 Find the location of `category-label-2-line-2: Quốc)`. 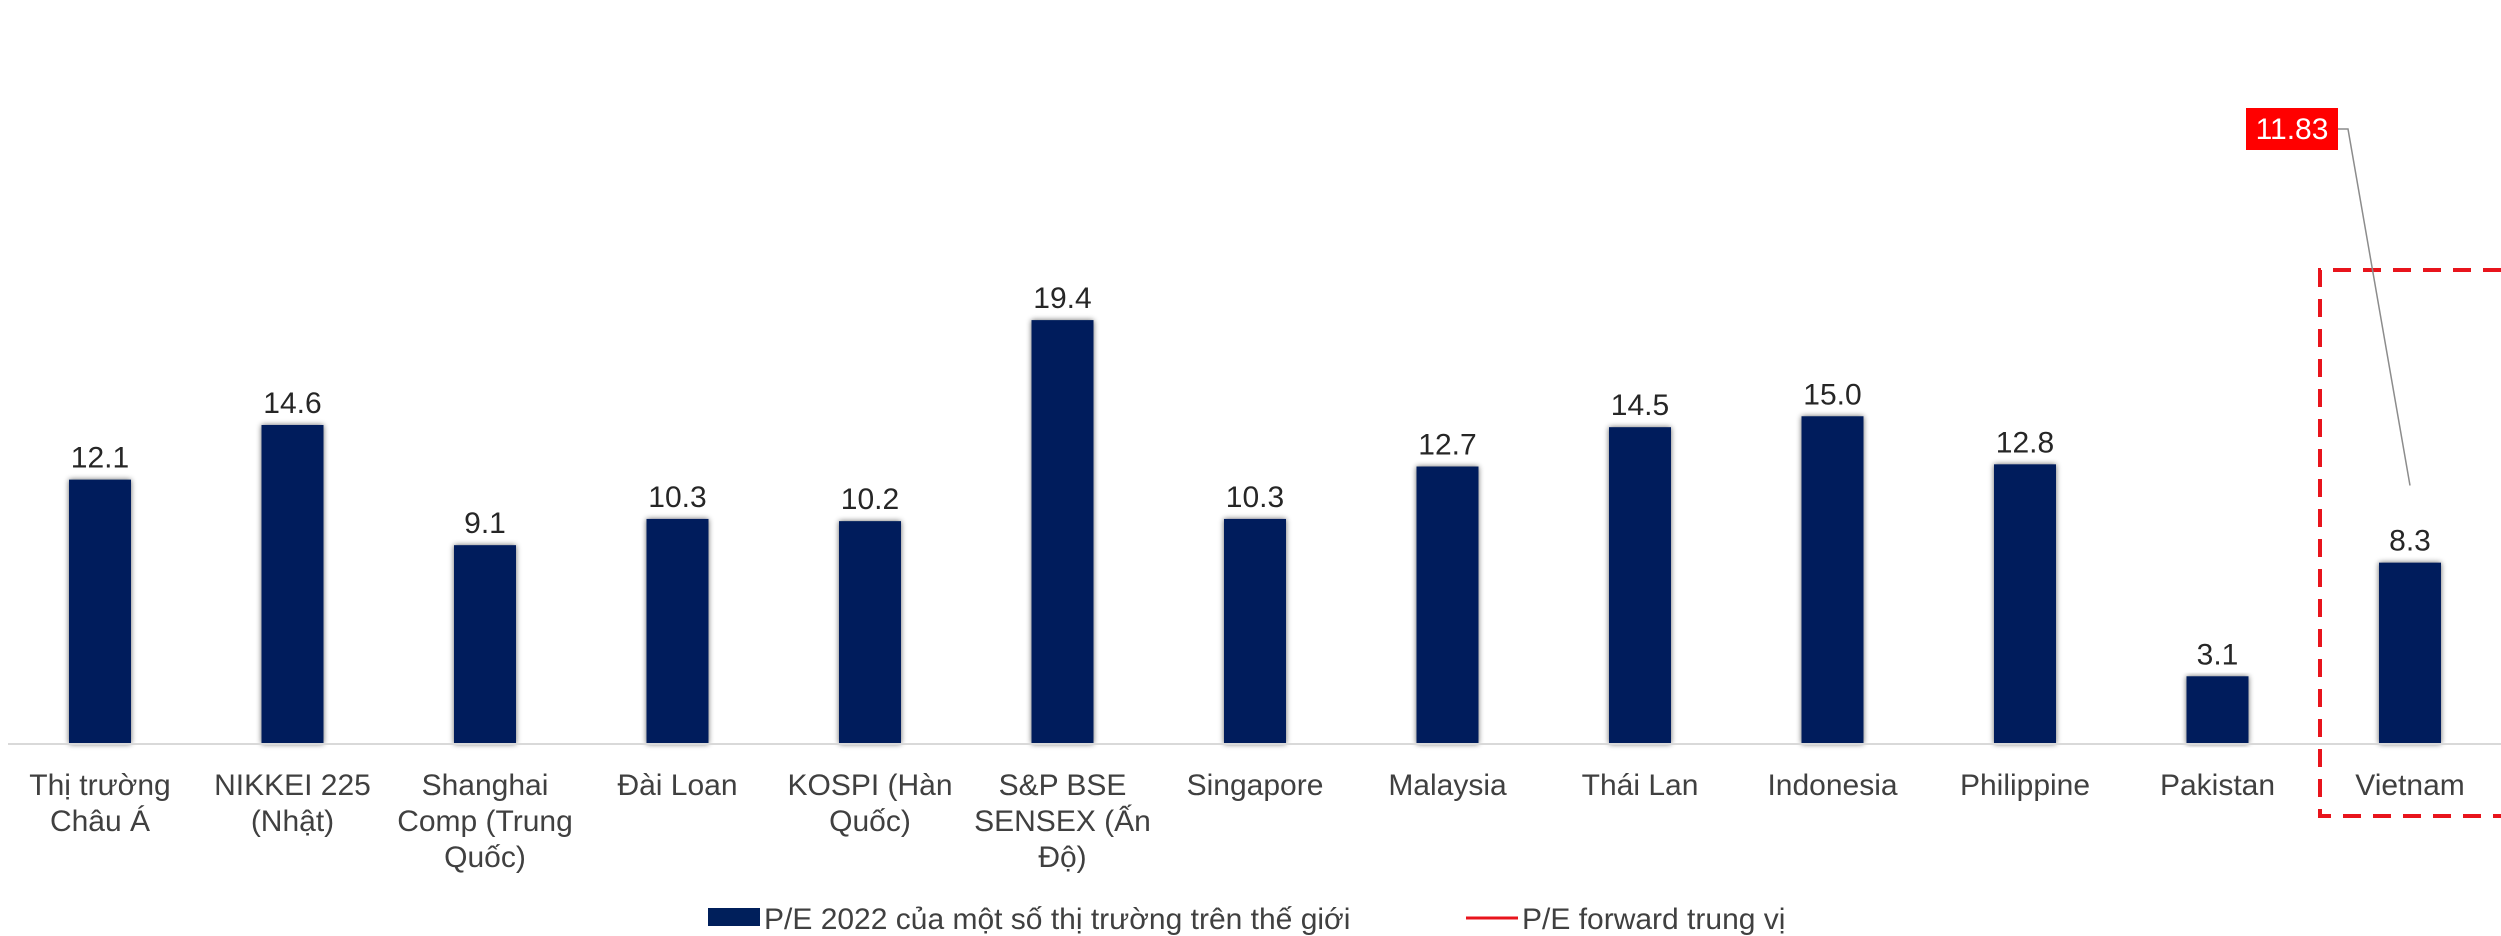

category-label-2-line-2: Quốc) is located at coordinates (485, 857).